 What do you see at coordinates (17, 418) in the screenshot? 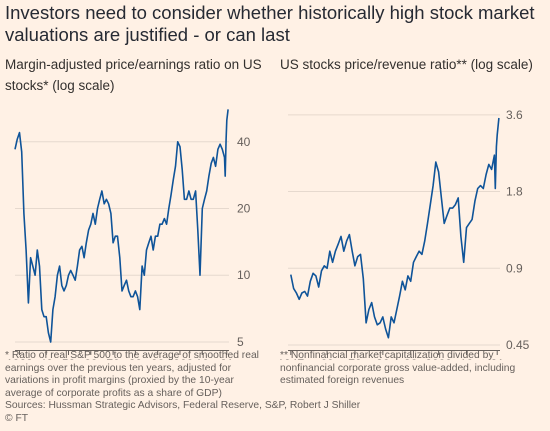
I see `ft-credit: © FT` at bounding box center [17, 418].